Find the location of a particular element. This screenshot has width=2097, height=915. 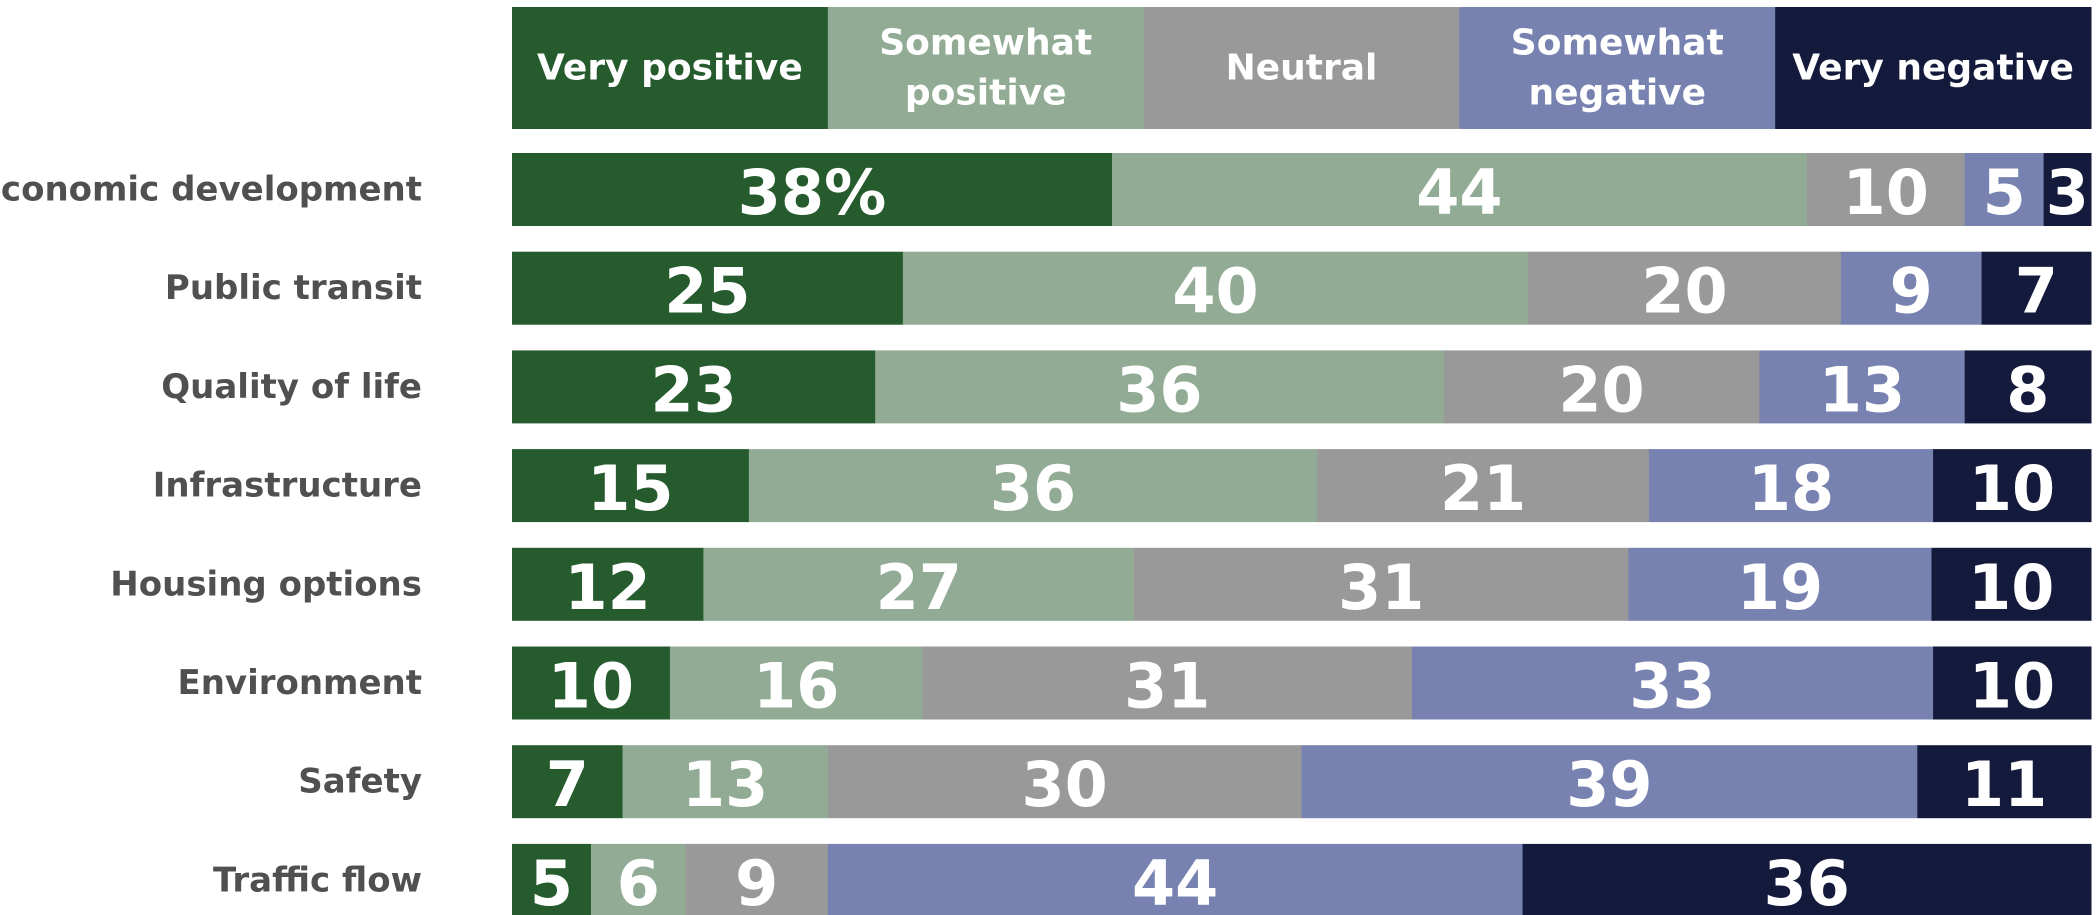

value-label-traffic-flow-somewhat-positive: 6 is located at coordinates (638, 881).